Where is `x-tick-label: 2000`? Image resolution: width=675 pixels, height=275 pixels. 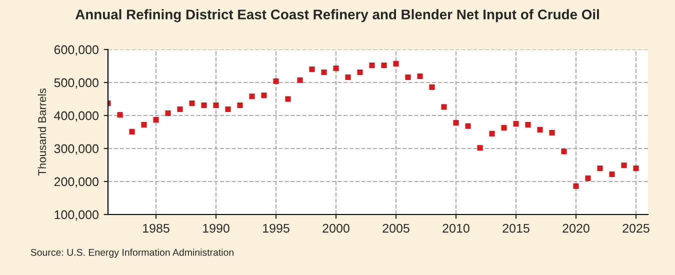 x-tick-label: 2000 is located at coordinates (336, 228).